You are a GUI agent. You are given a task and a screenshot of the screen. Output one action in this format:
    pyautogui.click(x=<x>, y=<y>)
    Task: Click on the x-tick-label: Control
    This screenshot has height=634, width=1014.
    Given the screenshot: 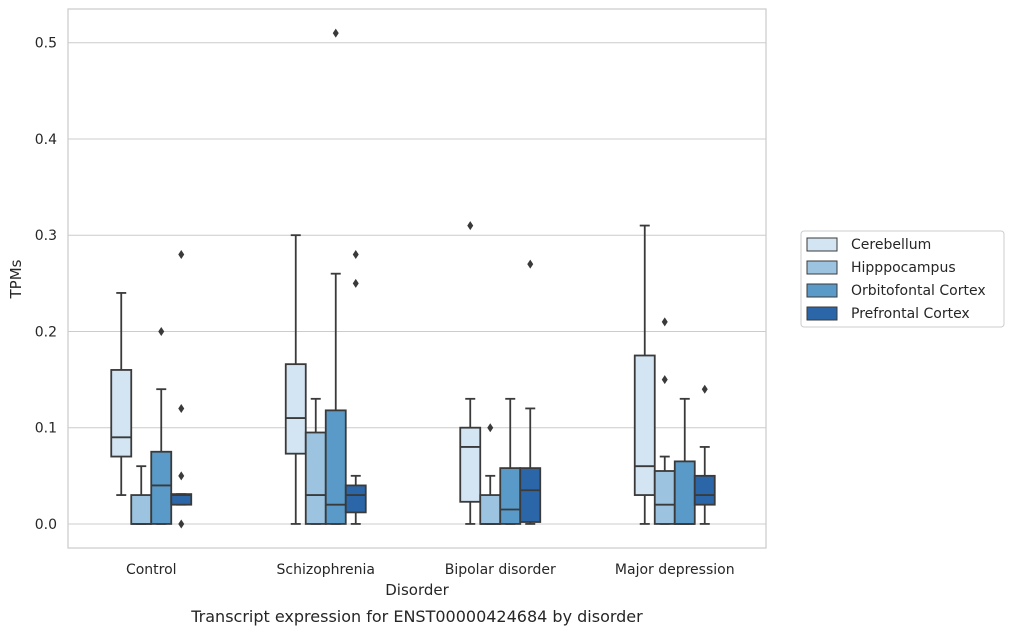 What is the action you would take?
    pyautogui.click(x=151, y=570)
    